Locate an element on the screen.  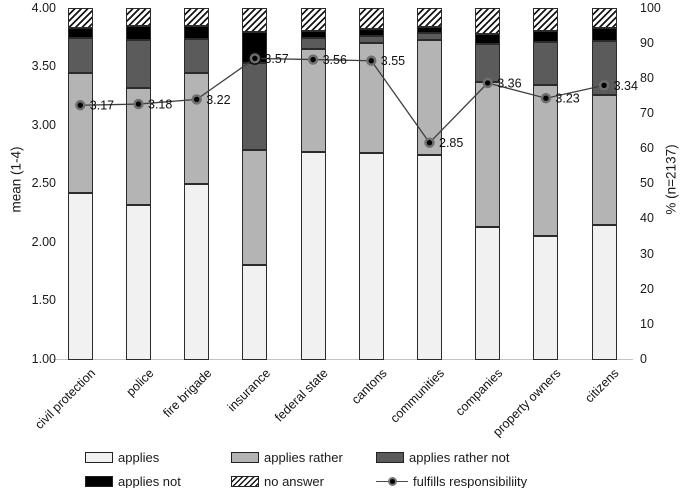
stacked-bar-fire-brigade is located at coordinates (197, 184).